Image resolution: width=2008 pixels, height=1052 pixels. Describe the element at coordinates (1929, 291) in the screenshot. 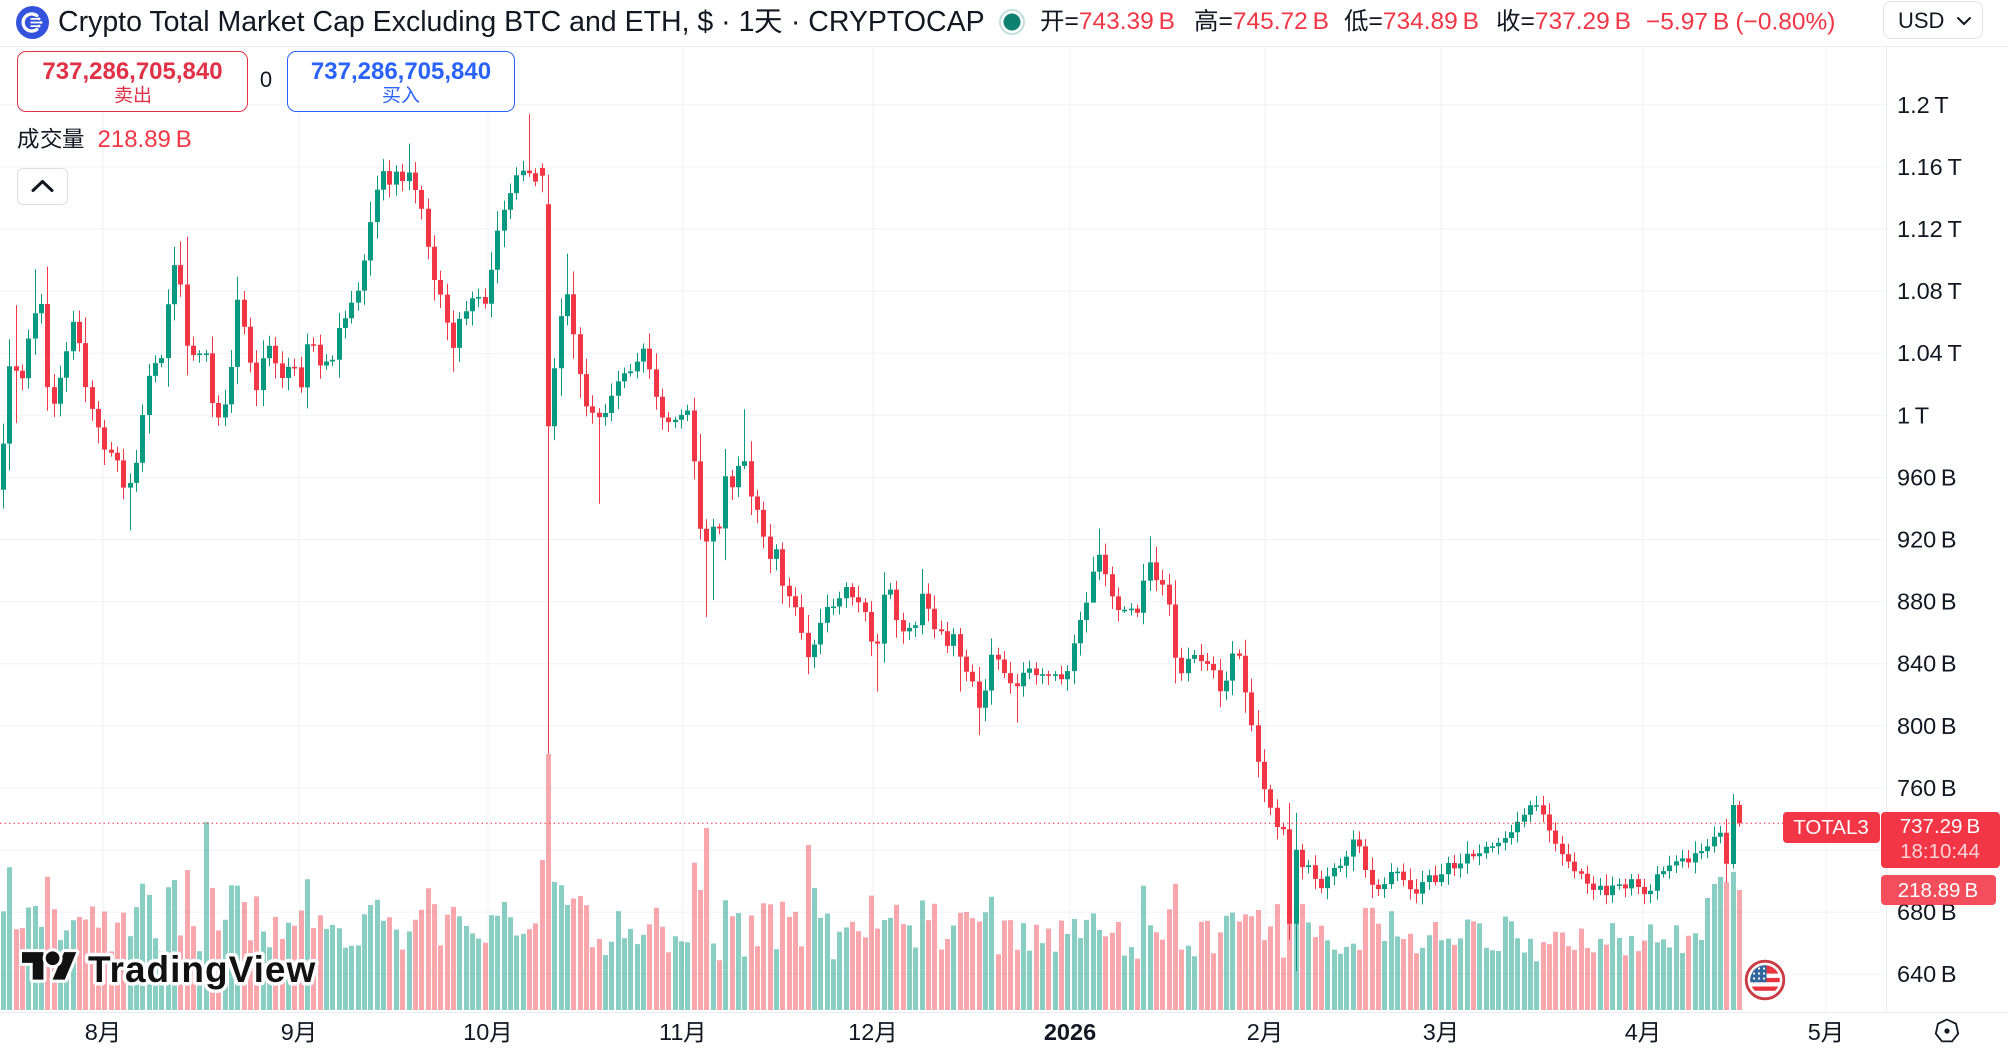

I see `svg-text: 1.08 T` at that location.